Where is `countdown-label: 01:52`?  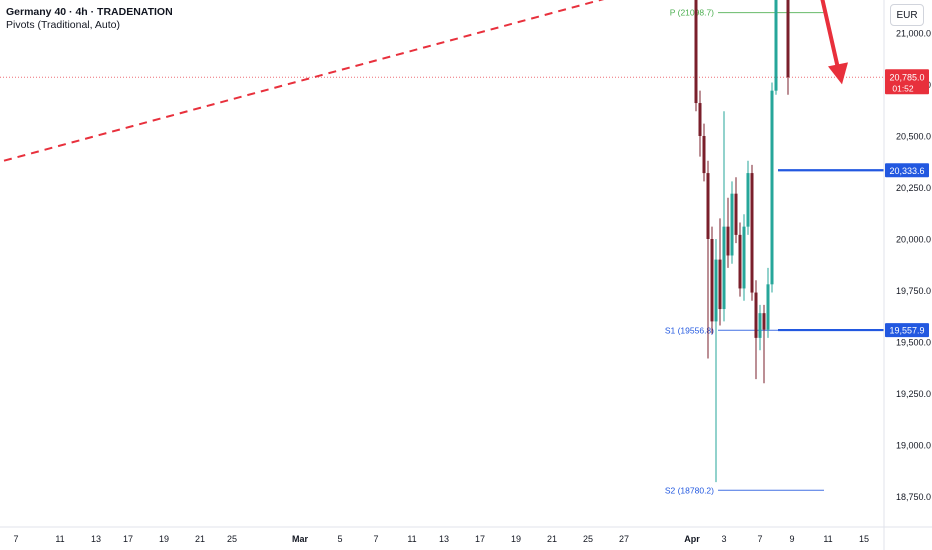 countdown-label: 01:52 is located at coordinates (903, 88).